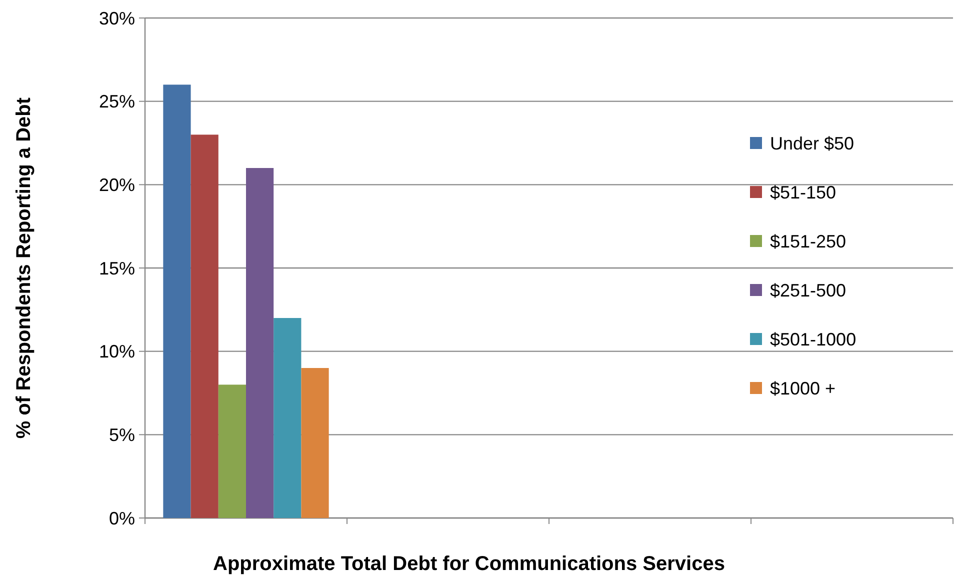  Describe the element at coordinates (121, 518) in the screenshot. I see `y-tick-label: 0%` at that location.